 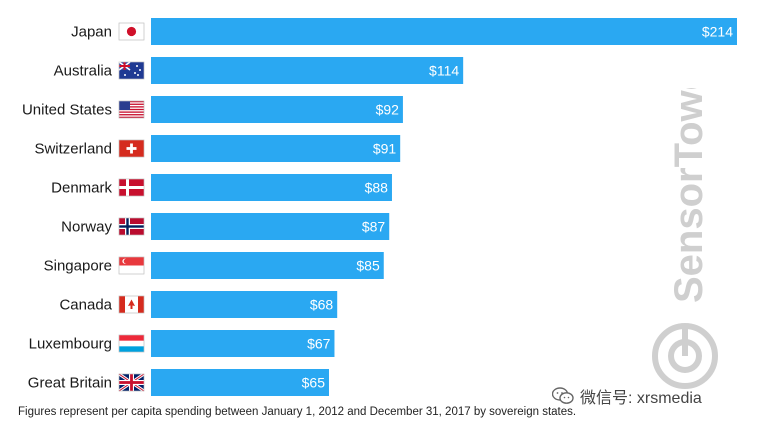 I want to click on country-label: Australia, so click(x=83, y=71).